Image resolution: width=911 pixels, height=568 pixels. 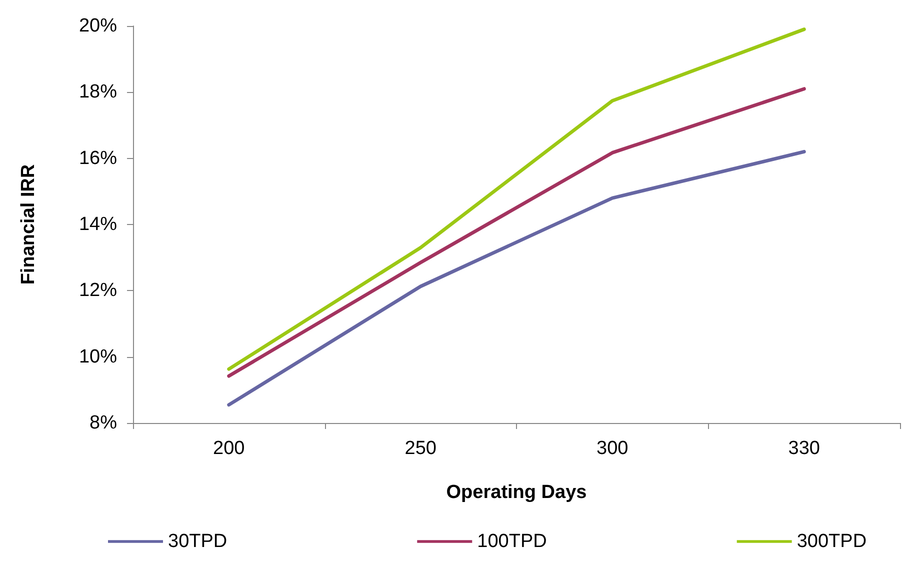 What do you see at coordinates (98, 92) in the screenshot?
I see `y-tick-label: 18%` at bounding box center [98, 92].